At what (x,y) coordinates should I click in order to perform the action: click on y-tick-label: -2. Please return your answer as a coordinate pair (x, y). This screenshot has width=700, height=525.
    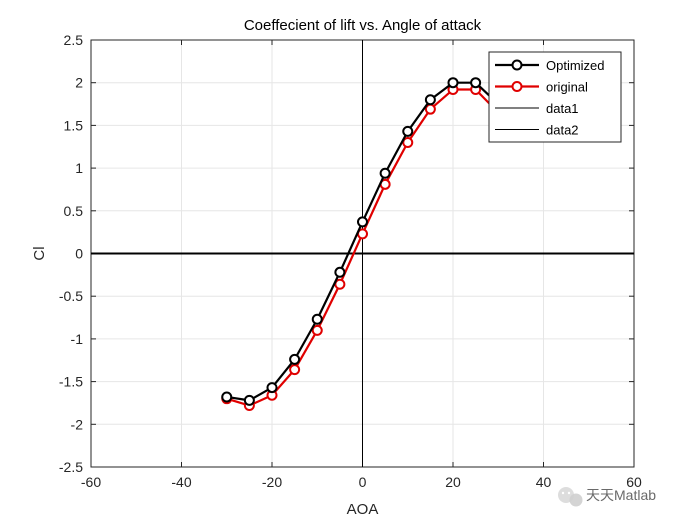
    Looking at the image, I should click on (77, 424).